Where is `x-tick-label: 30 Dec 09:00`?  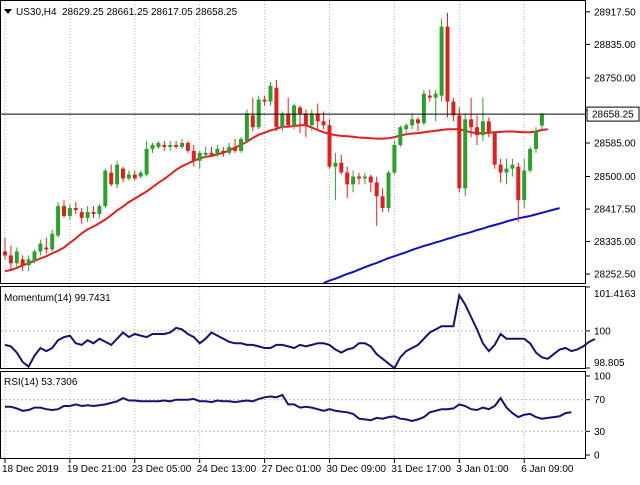
x-tick-label: 30 Dec 09:00 is located at coordinates (357, 469).